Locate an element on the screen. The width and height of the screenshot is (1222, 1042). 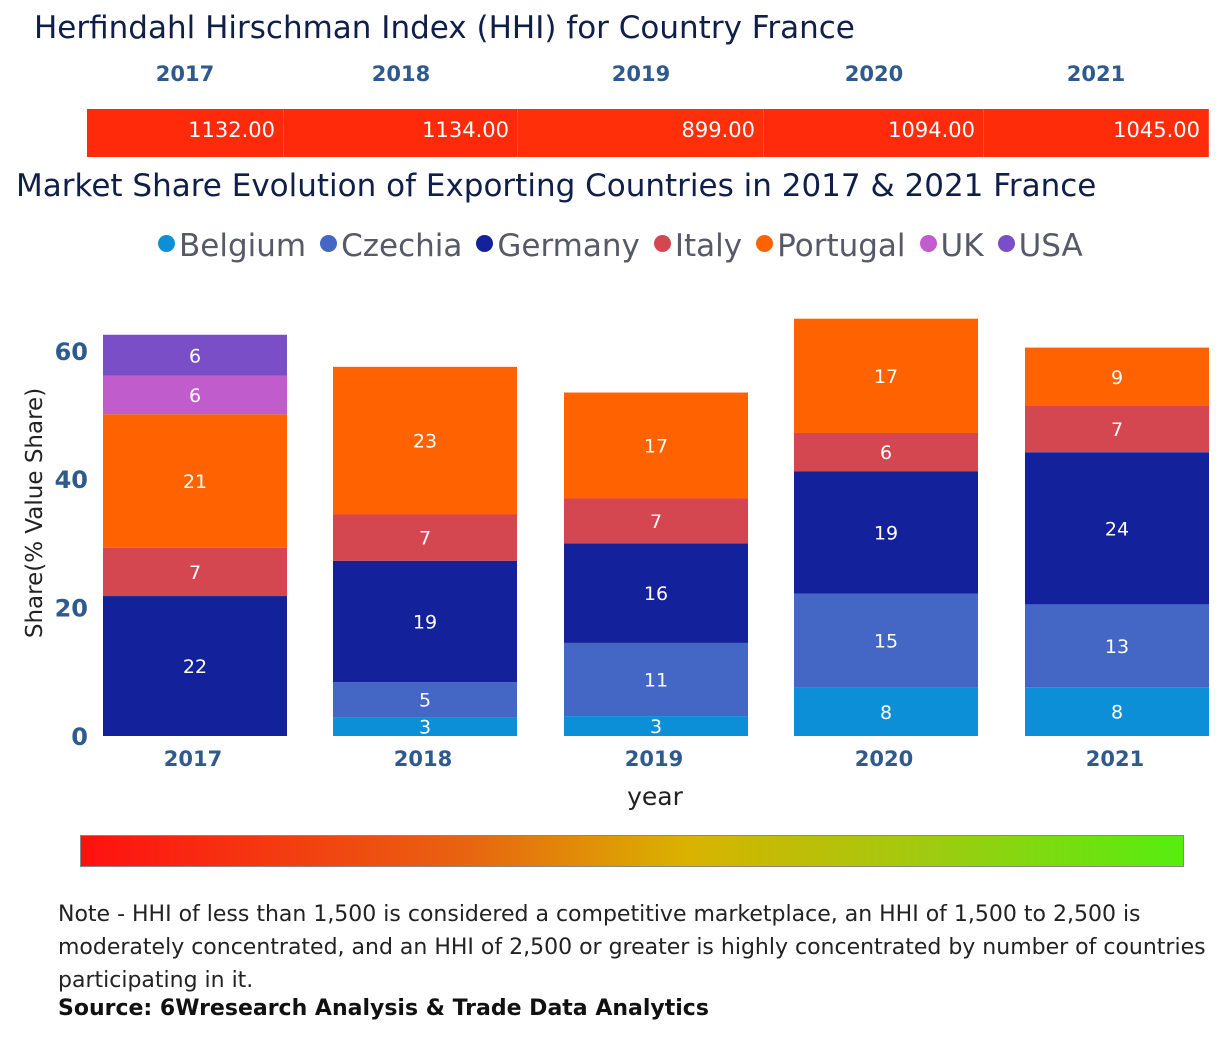
hhi-cell: 1132.00 is located at coordinates (185, 133).